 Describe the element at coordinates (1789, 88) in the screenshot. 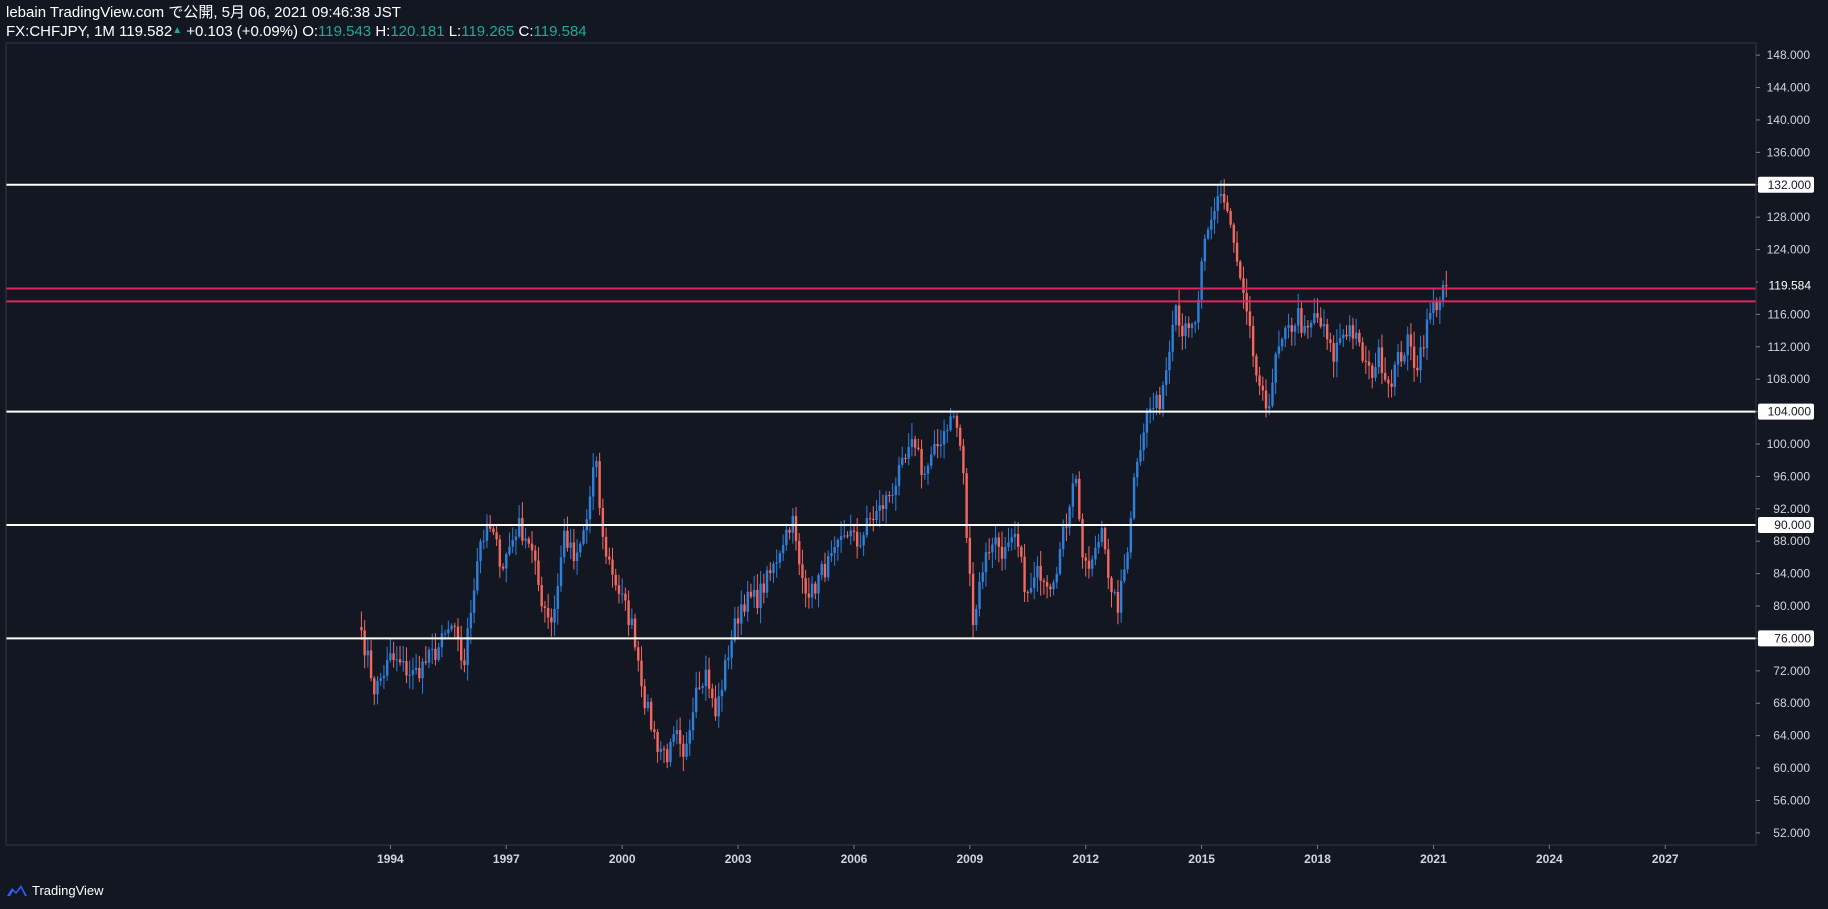

I see `price-tick-label: 144.000` at that location.